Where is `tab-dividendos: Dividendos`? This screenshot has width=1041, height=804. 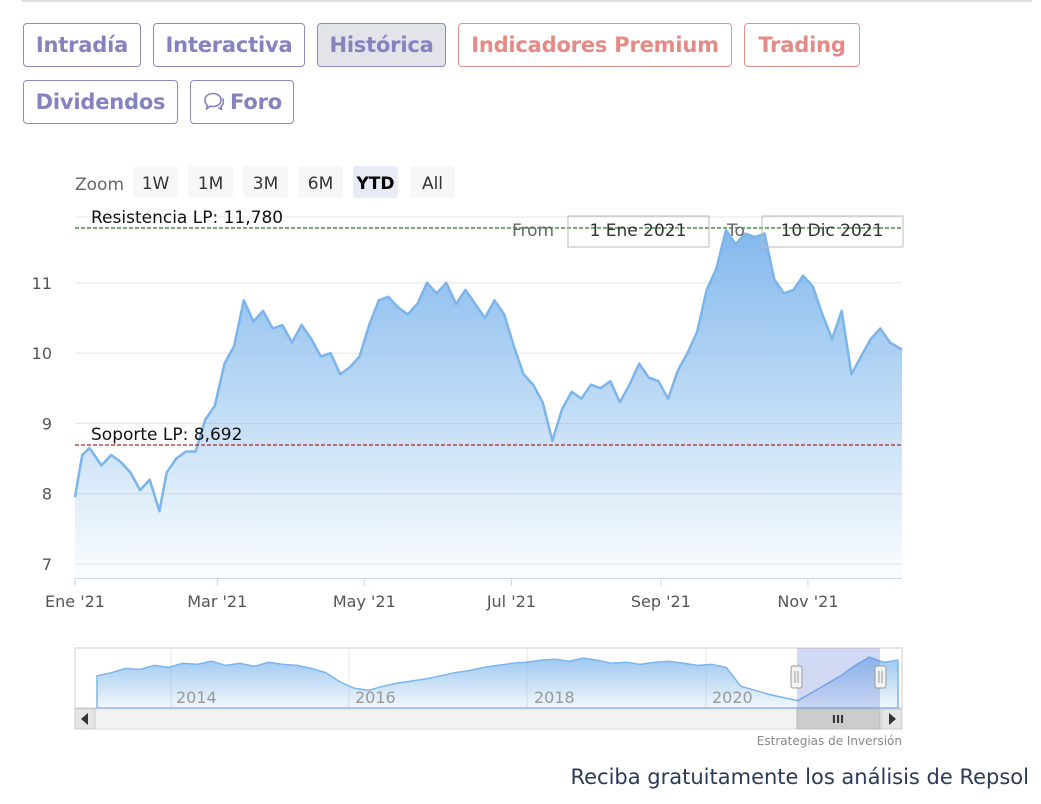
tab-dividendos: Dividendos is located at coordinates (100, 102).